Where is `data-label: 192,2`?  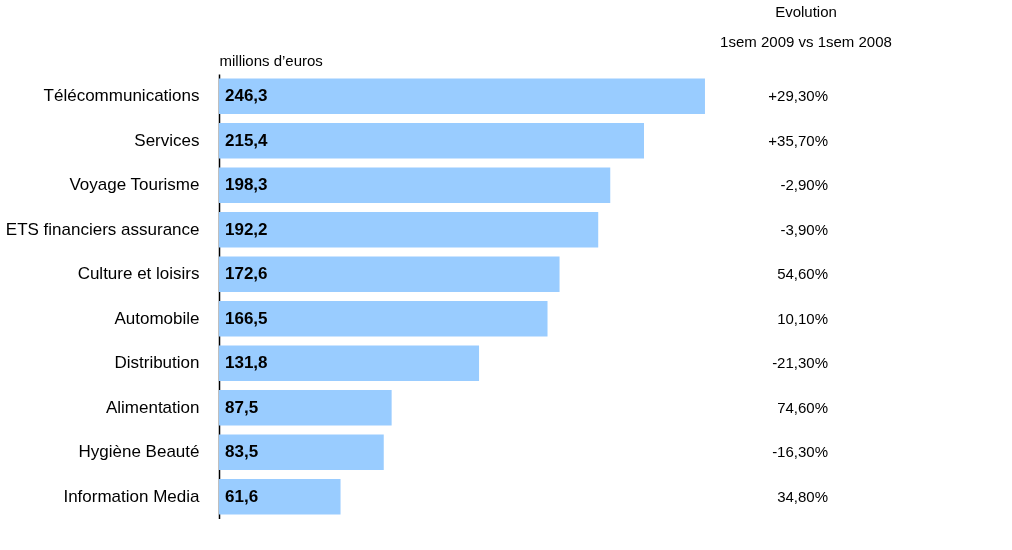 data-label: 192,2 is located at coordinates (246, 229).